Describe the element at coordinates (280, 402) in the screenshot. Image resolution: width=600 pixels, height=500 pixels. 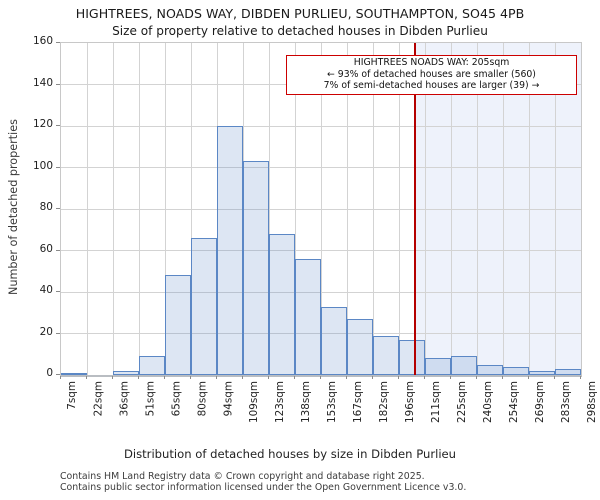
I see `x-tick-label: 123sqm` at that location.